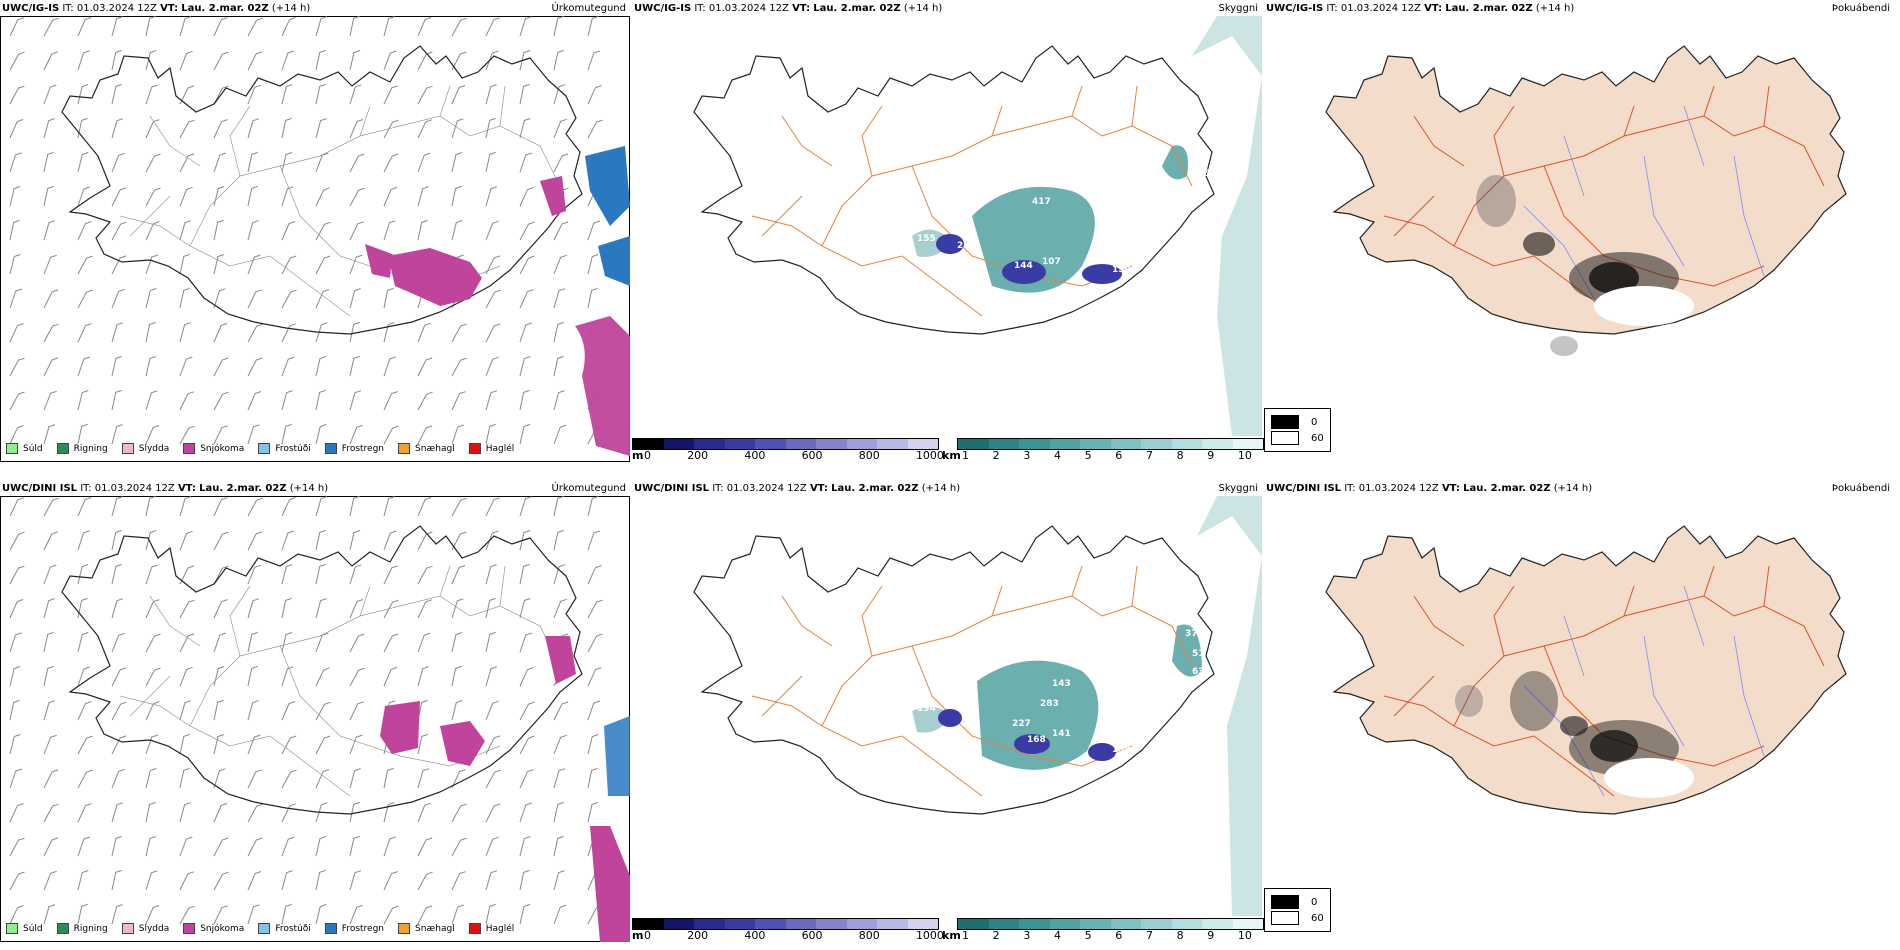  What do you see at coordinates (672, 488) in the screenshot?
I see `model-label: UWC/DINI ISL` at bounding box center [672, 488].